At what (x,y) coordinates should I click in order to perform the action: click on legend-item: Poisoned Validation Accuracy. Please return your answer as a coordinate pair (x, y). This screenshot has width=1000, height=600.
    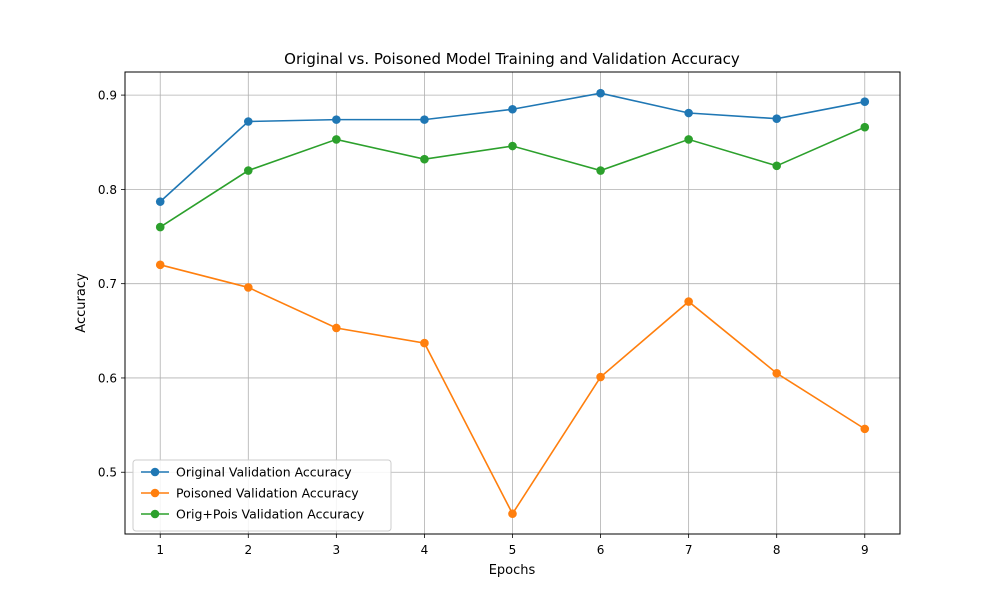
    Looking at the image, I should click on (250, 493).